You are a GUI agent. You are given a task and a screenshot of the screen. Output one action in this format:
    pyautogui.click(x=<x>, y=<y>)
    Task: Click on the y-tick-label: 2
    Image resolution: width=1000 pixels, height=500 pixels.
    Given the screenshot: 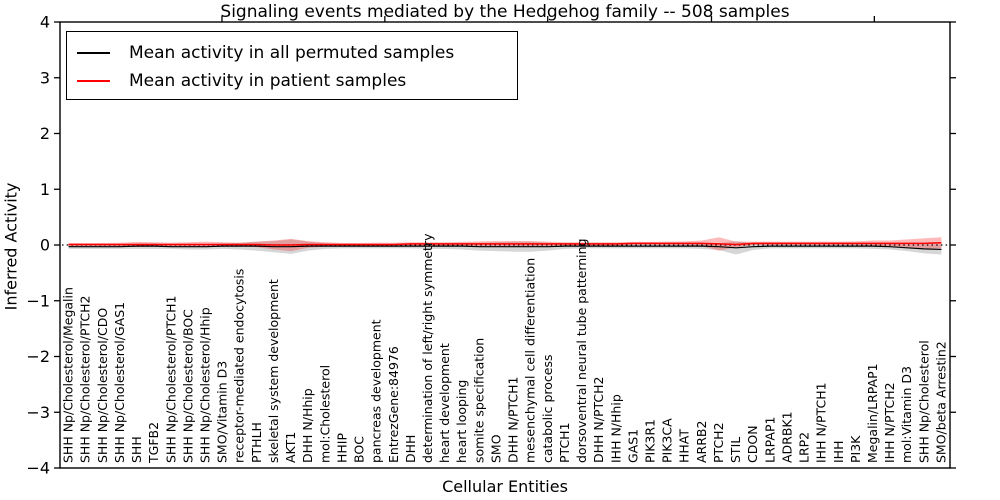 What is the action you would take?
    pyautogui.click(x=45, y=133)
    